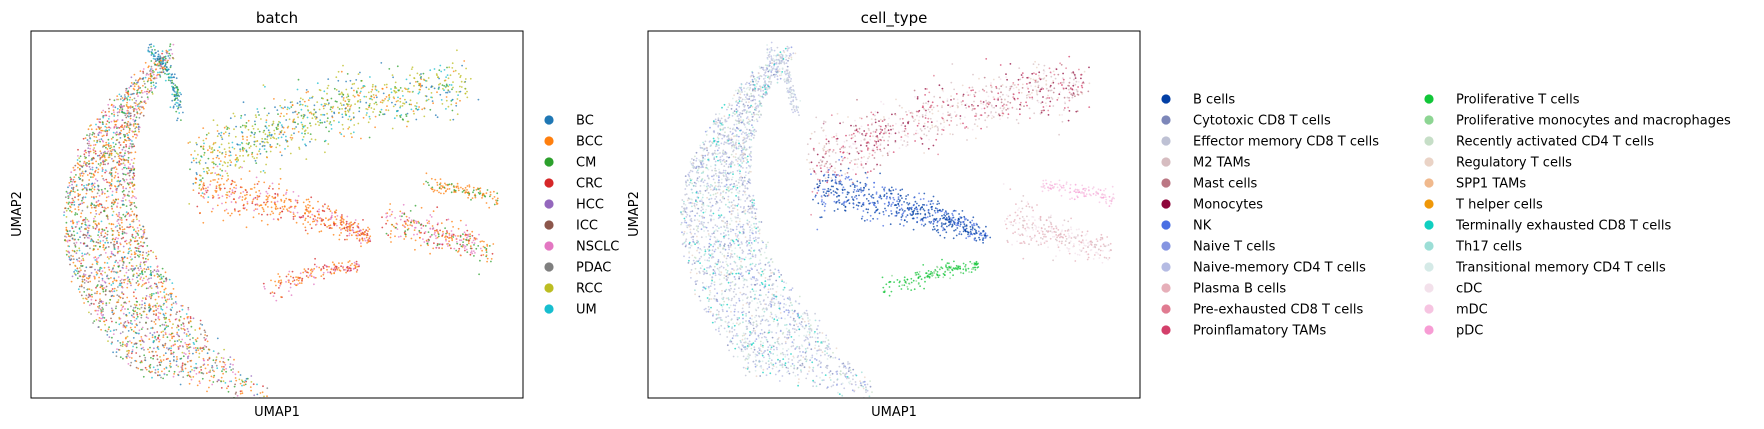  I want to click on cell-type-legend-label-mast-cells: Mast cells, so click(1225, 184).